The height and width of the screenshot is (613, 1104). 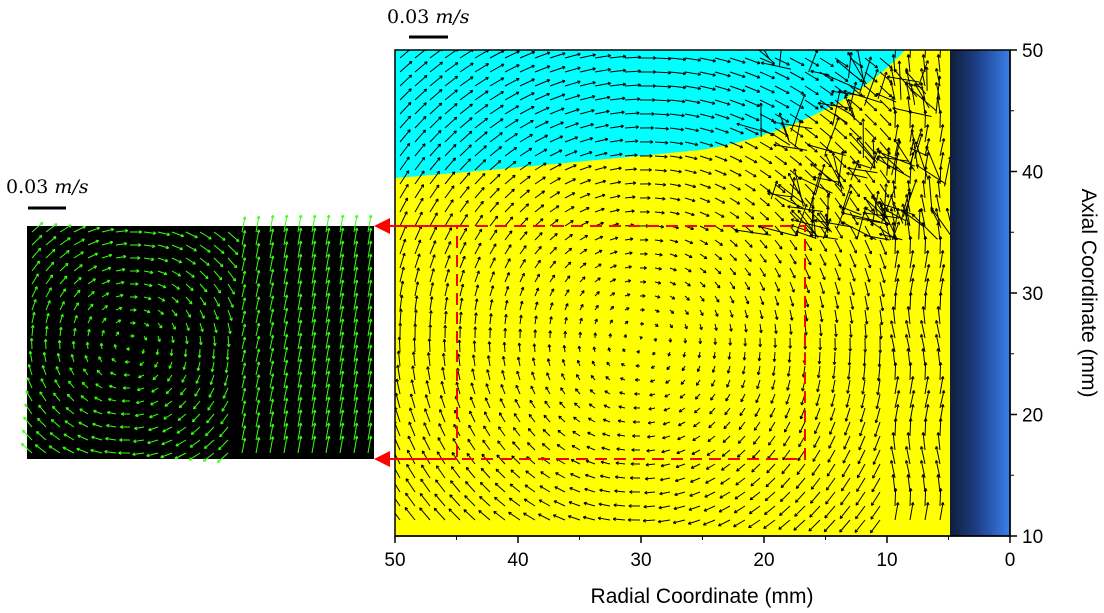 What do you see at coordinates (47, 187) in the screenshot?
I see `svg-text: 0.03 m/s` at bounding box center [47, 187].